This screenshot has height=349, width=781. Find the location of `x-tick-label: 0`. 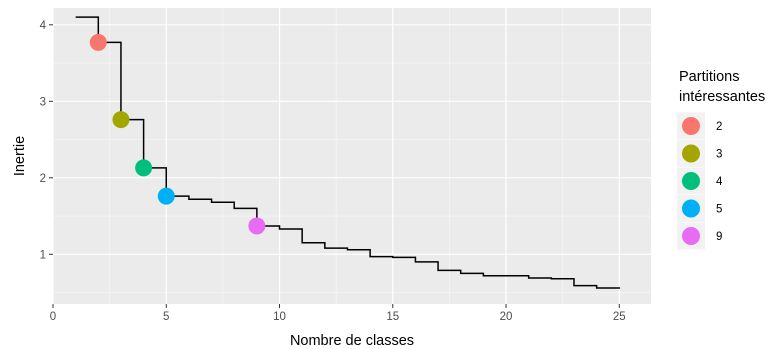

x-tick-label: 0 is located at coordinates (53, 317).